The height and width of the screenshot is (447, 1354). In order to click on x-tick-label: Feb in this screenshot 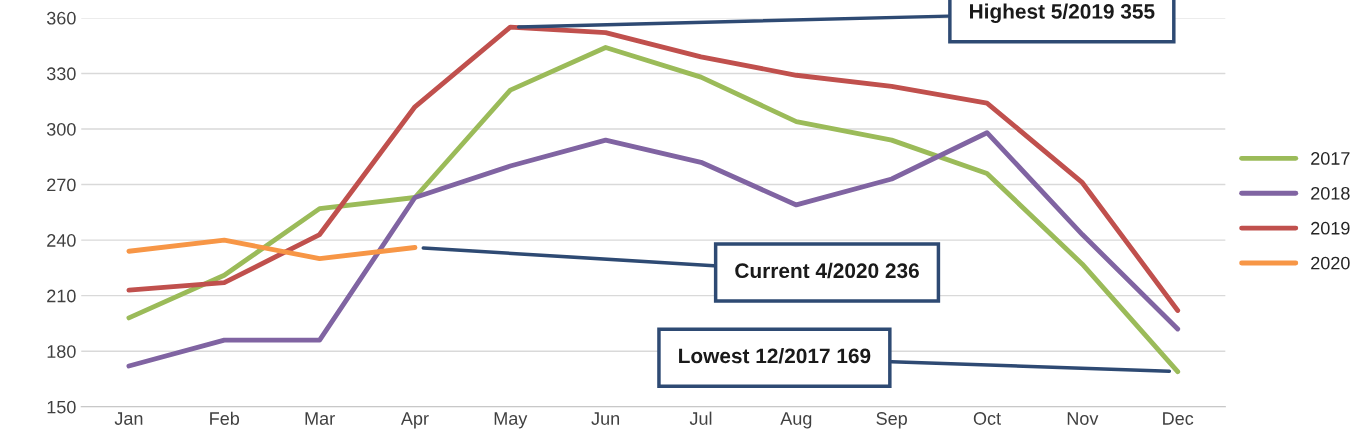, I will do `click(225, 418)`.